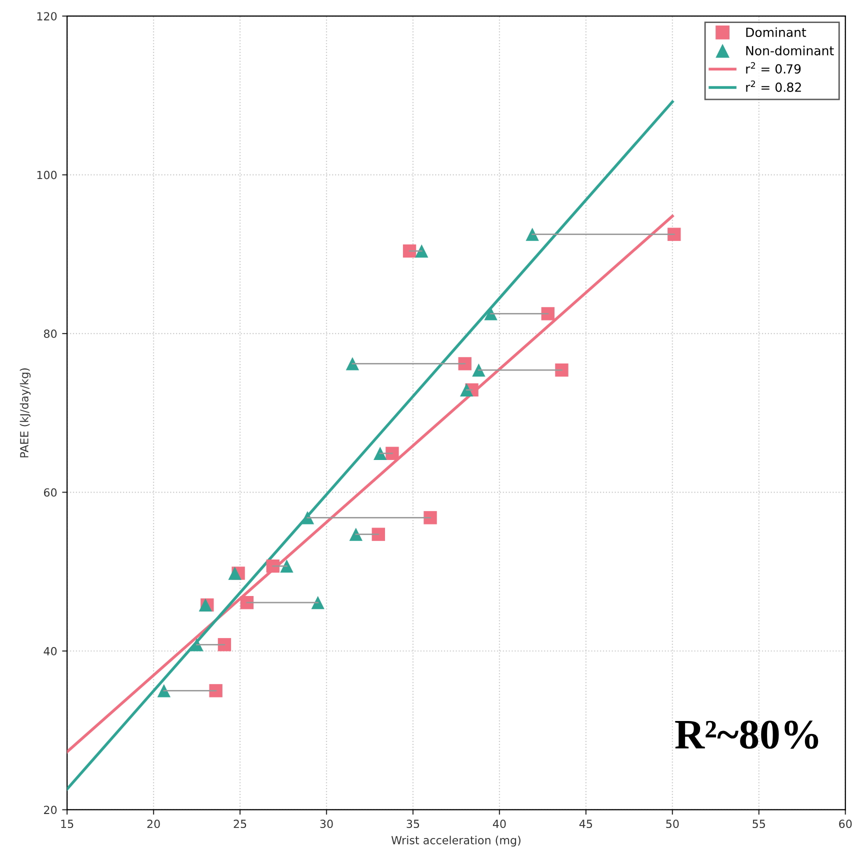 This screenshot has width=860, height=847. I want to click on legend-label: r$^{2}$ = 0.82, so click(773, 86).